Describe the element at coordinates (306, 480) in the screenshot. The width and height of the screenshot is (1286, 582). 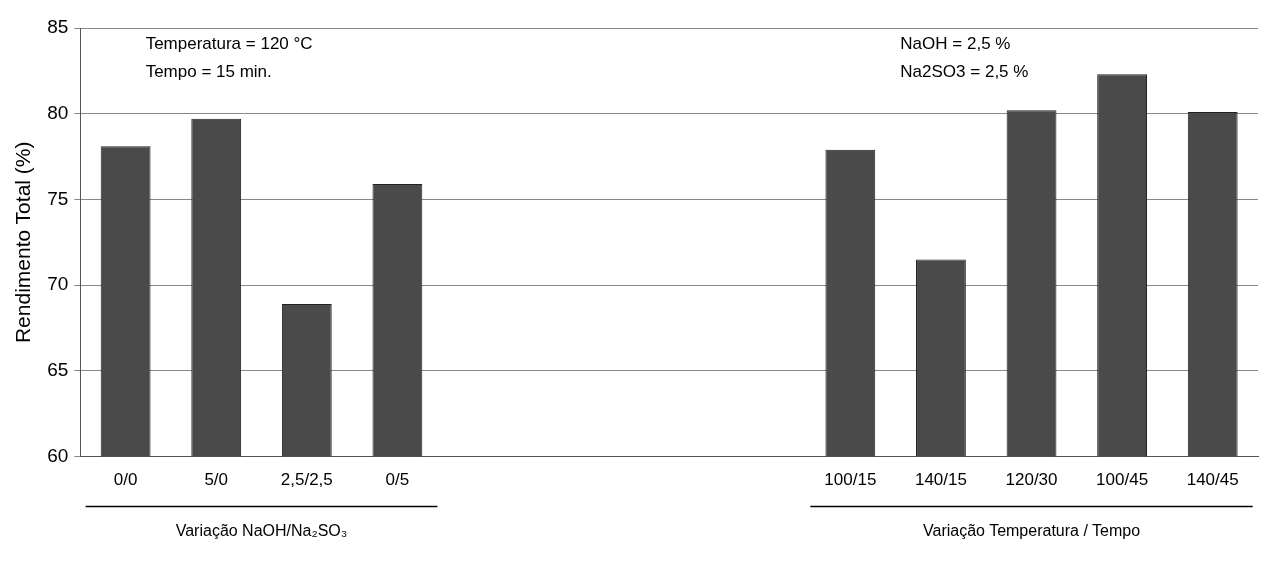
I see `x-tick-label: 2,5/2,5` at that location.